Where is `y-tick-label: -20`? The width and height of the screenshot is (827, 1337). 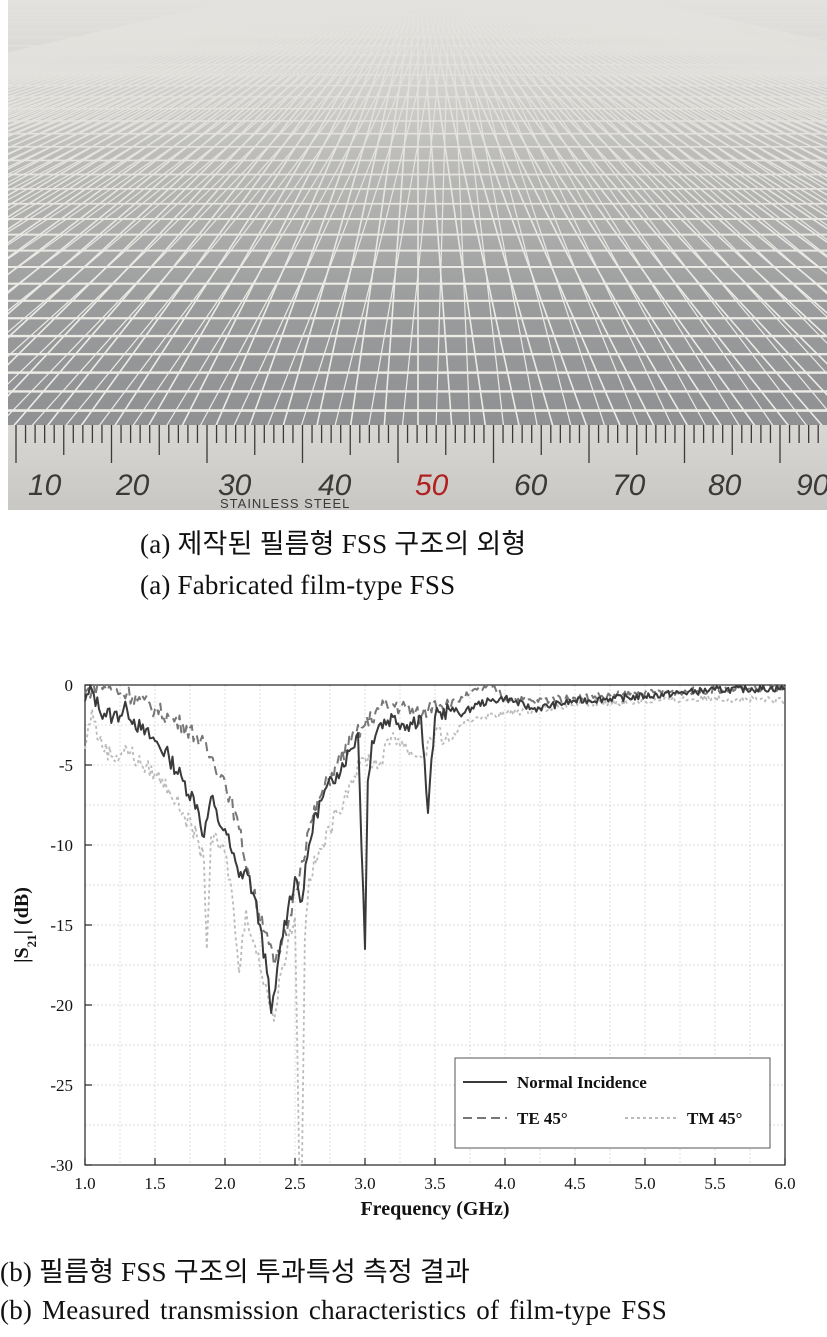
y-tick-label: -20 is located at coordinates (61, 1005).